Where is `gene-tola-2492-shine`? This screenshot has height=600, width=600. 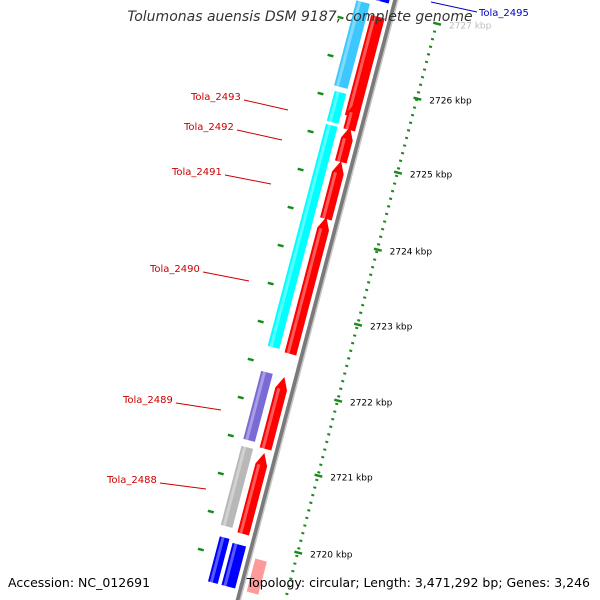
gene-tola-2492-shine is located at coordinates (341, 149).